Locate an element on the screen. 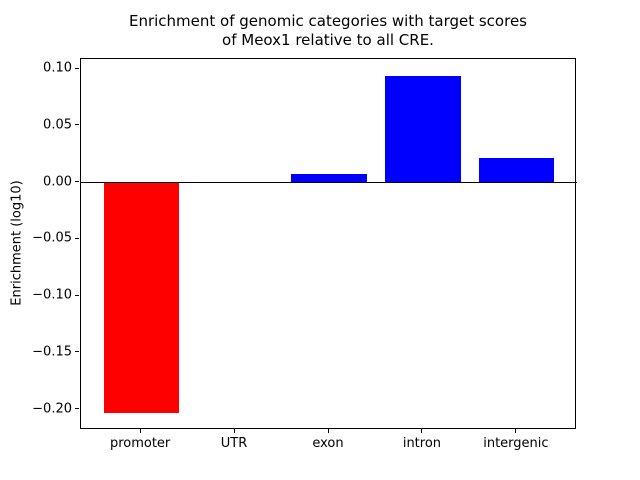 This screenshot has height=480, width=640. zero-line is located at coordinates (329, 182).